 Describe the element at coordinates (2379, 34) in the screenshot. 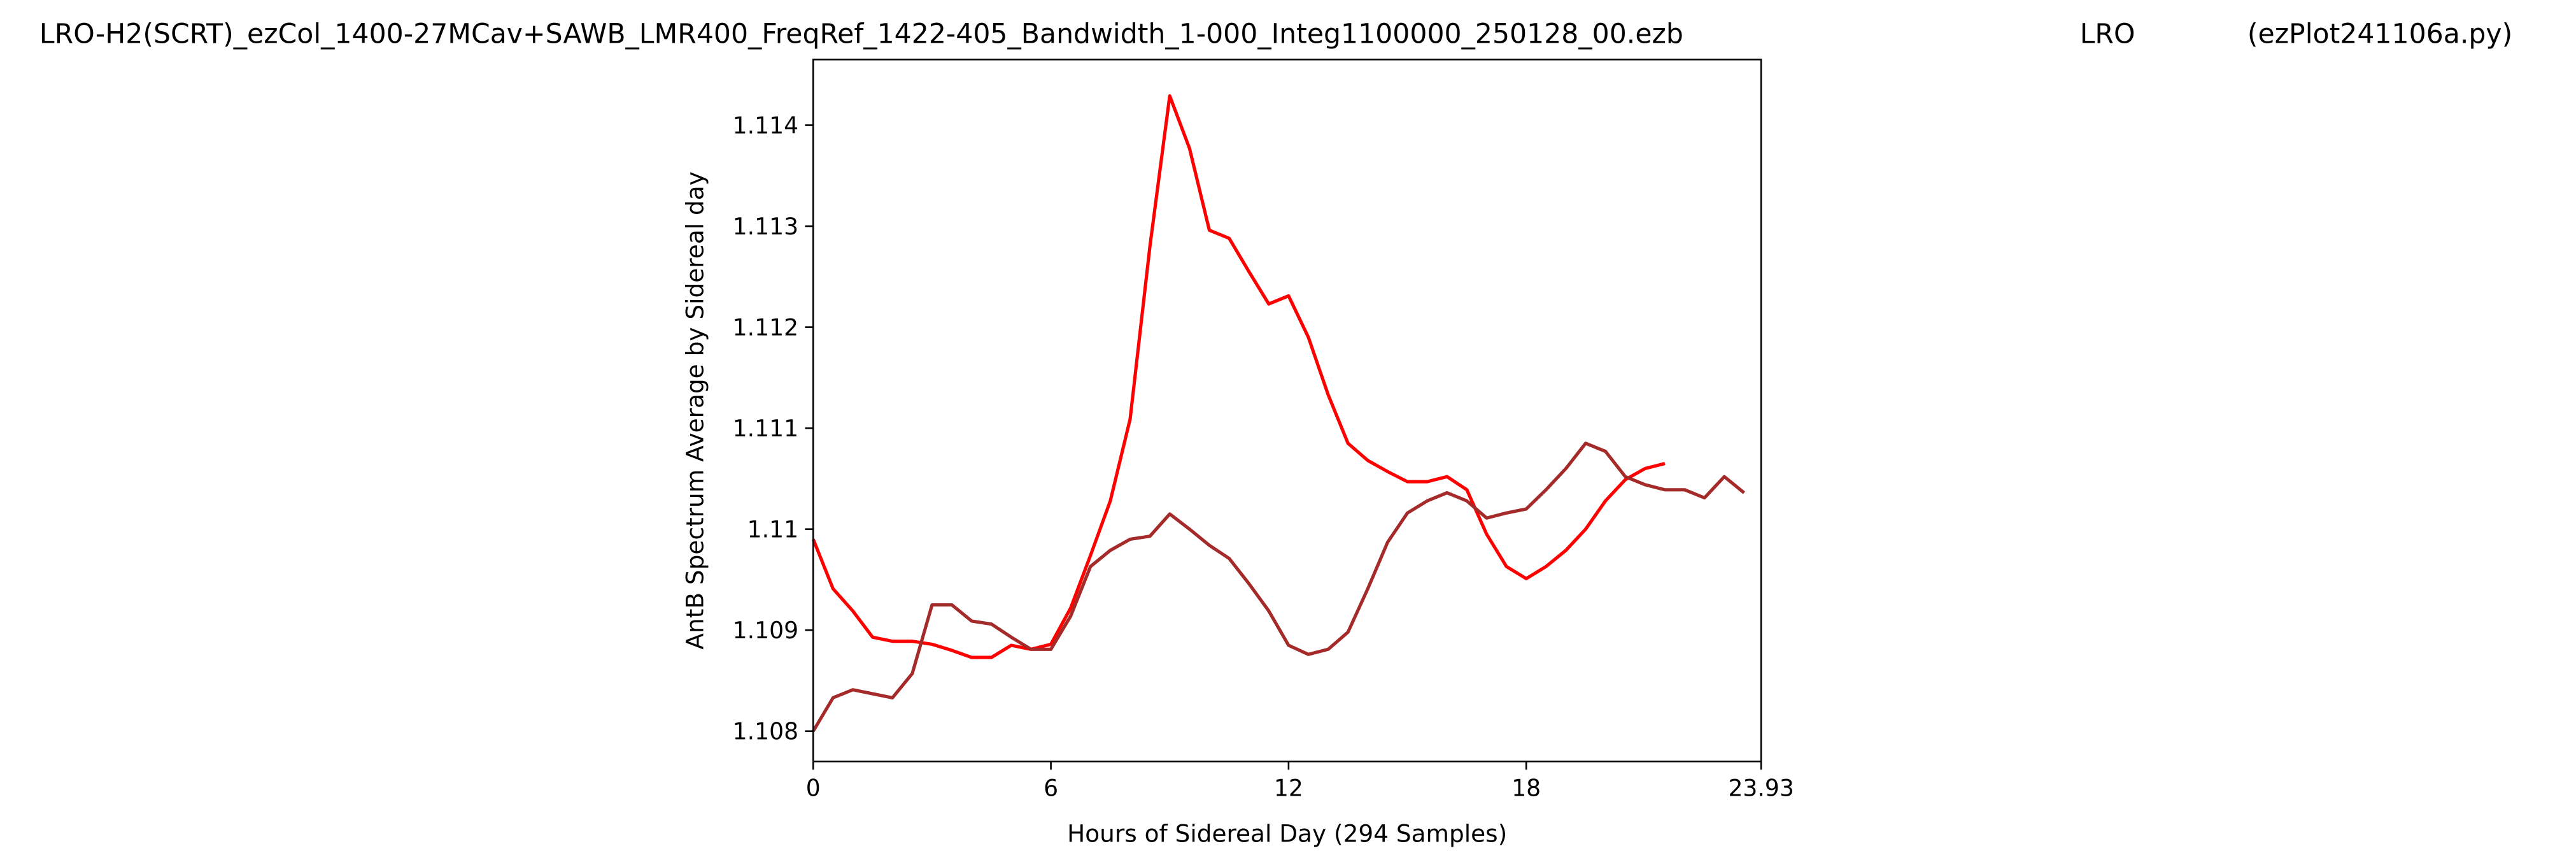

I see `annotation: (ezPlot241106a.py)` at that location.